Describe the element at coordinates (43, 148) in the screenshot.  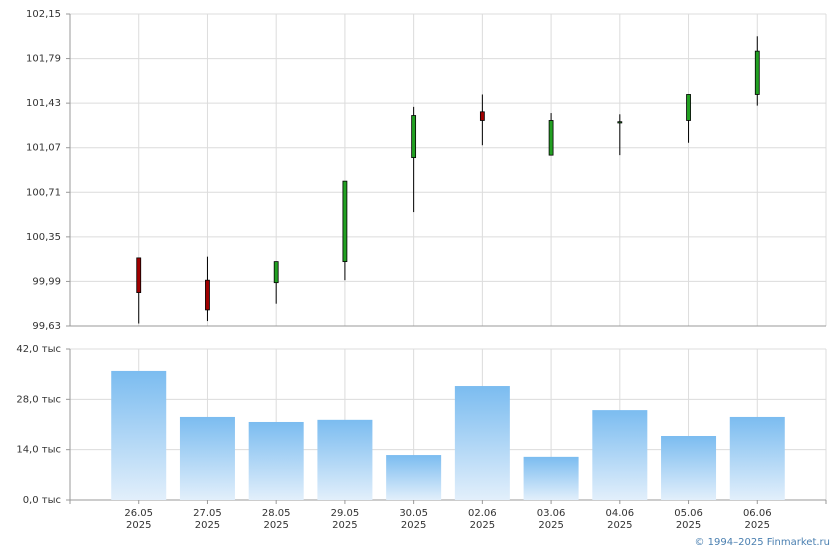
I see `y-tick-label: 101,07` at that location.